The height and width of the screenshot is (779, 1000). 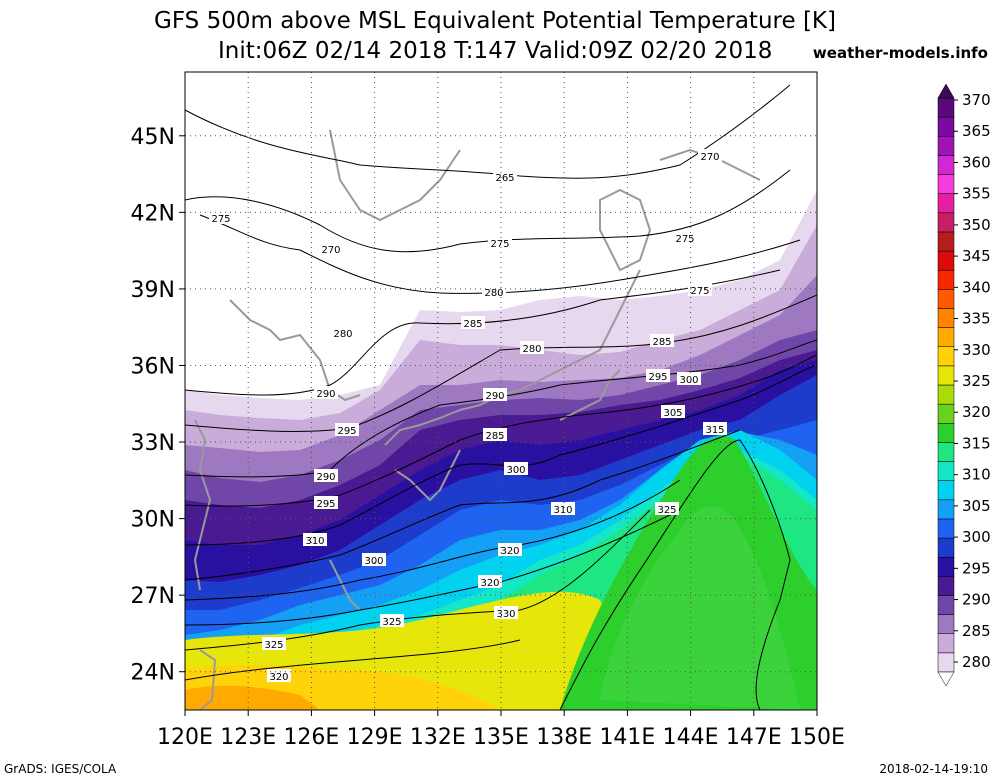 What do you see at coordinates (627, 737) in the screenshot?
I see `lon-label: 141E` at bounding box center [627, 737].